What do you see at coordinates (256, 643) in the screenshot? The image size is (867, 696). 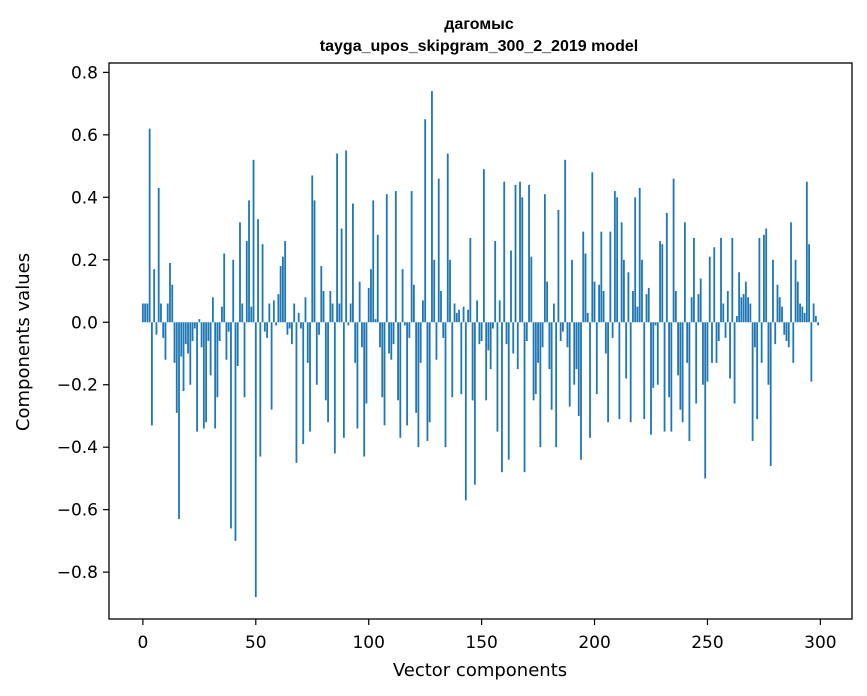 I see `x-tick-label: 50` at bounding box center [256, 643].